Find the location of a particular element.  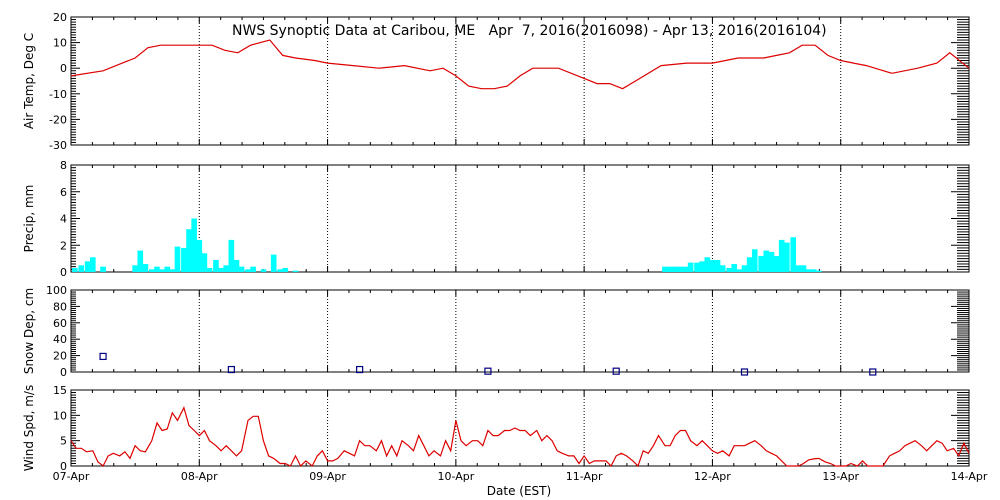

snow-ytick-label: 40 is located at coordinates (60, 339).